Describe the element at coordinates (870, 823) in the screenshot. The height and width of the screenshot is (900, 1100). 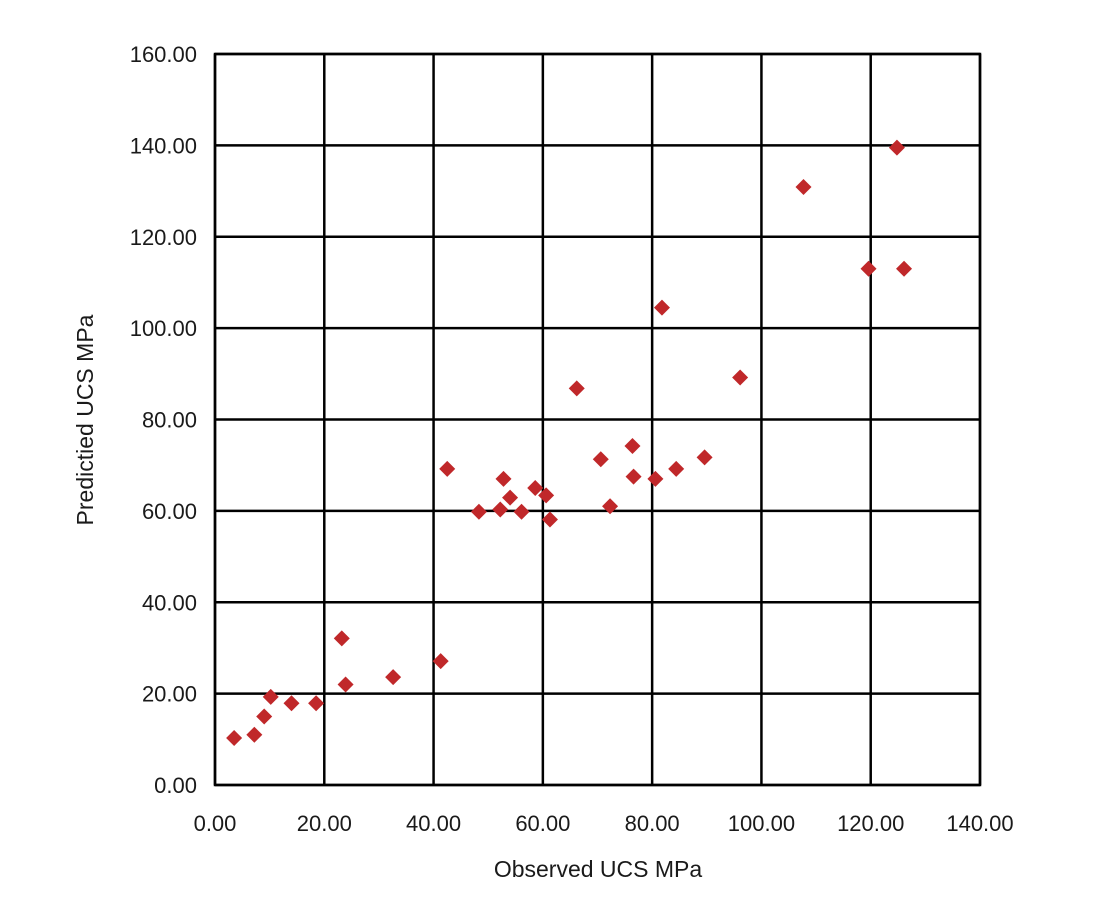
I see `x-tick-label: 120.00` at that location.